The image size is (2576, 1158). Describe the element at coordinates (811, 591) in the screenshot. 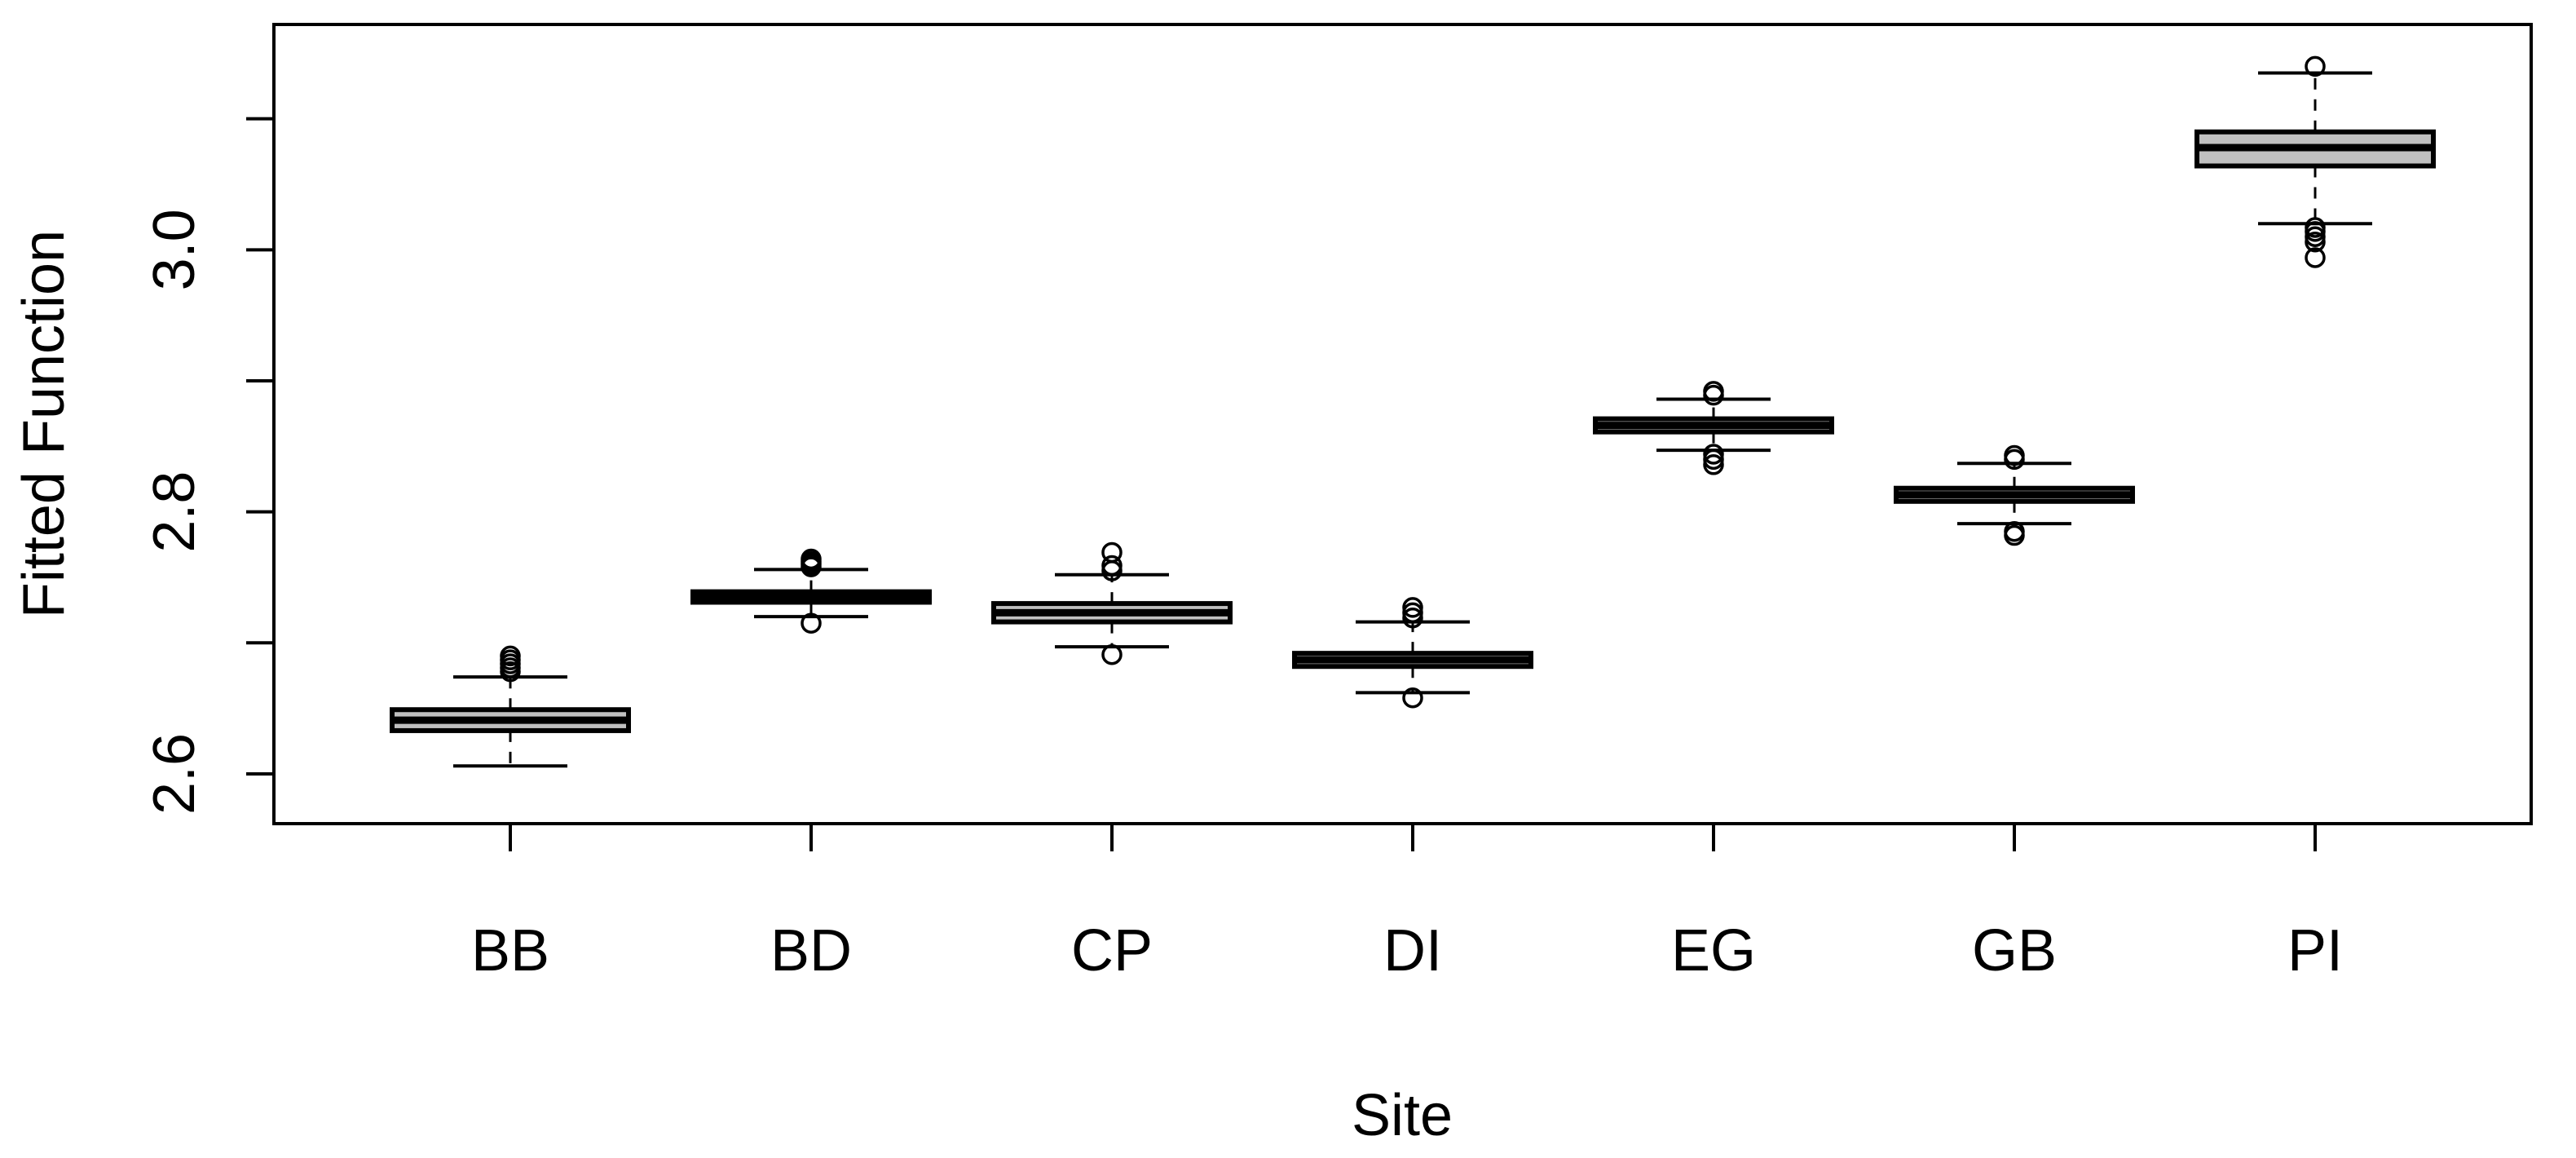

I see `box-bd` at that location.